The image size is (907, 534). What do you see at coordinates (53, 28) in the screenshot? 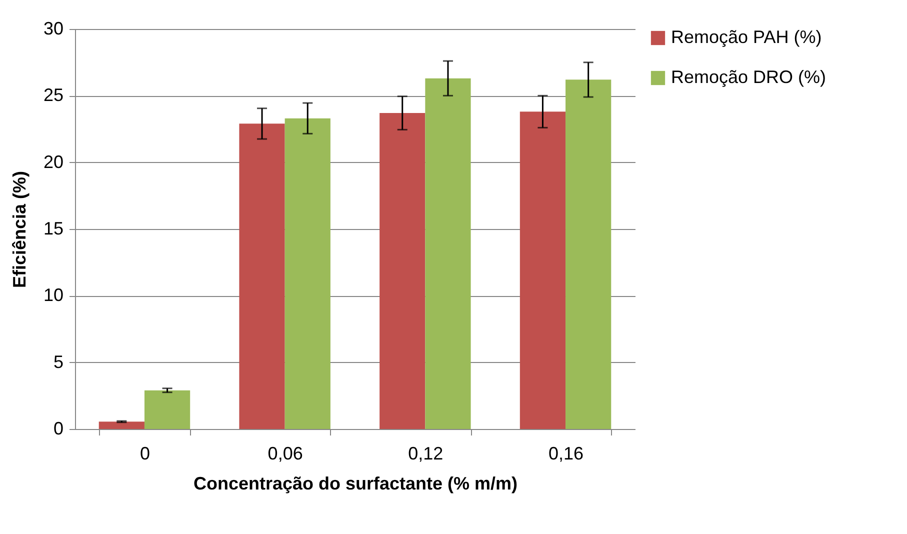
I see `y-tick-label: 30` at bounding box center [53, 28].